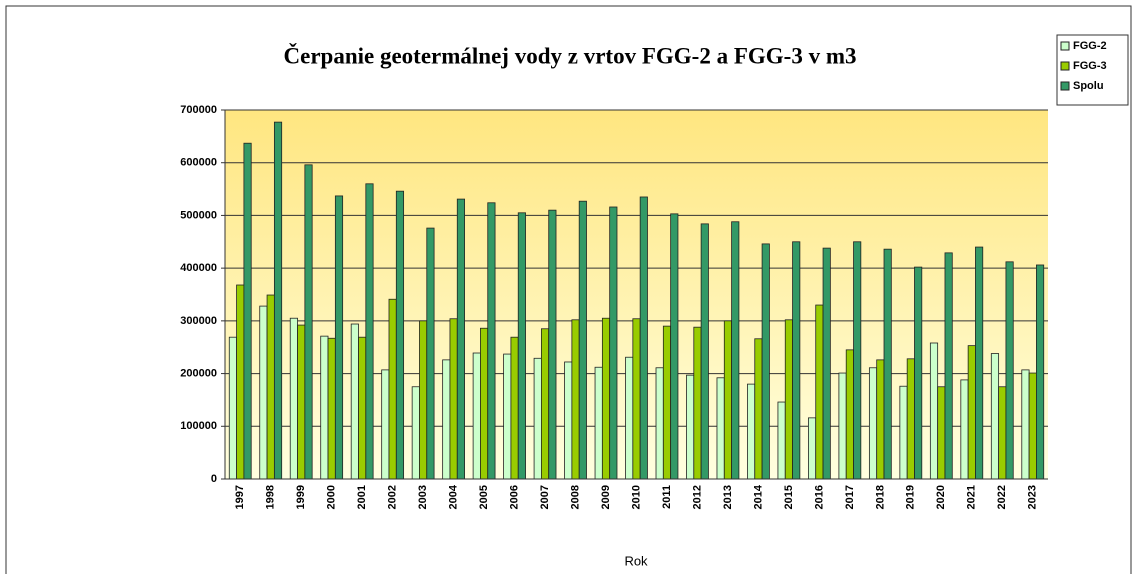 This screenshot has height=579, width=1145. I want to click on x-tick-label: 2018, so click(880, 497).